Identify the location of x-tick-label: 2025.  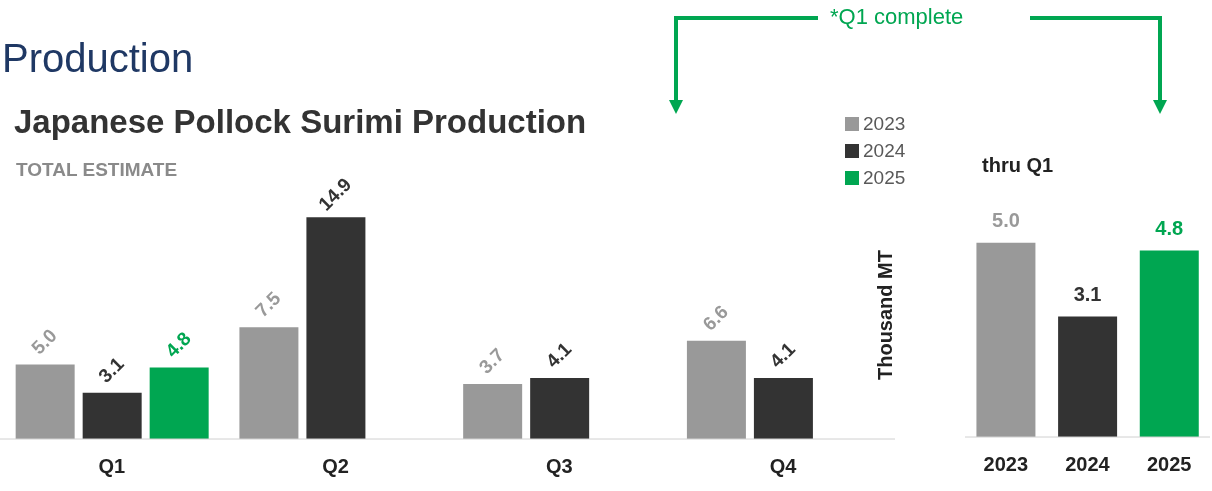
(1169, 464).